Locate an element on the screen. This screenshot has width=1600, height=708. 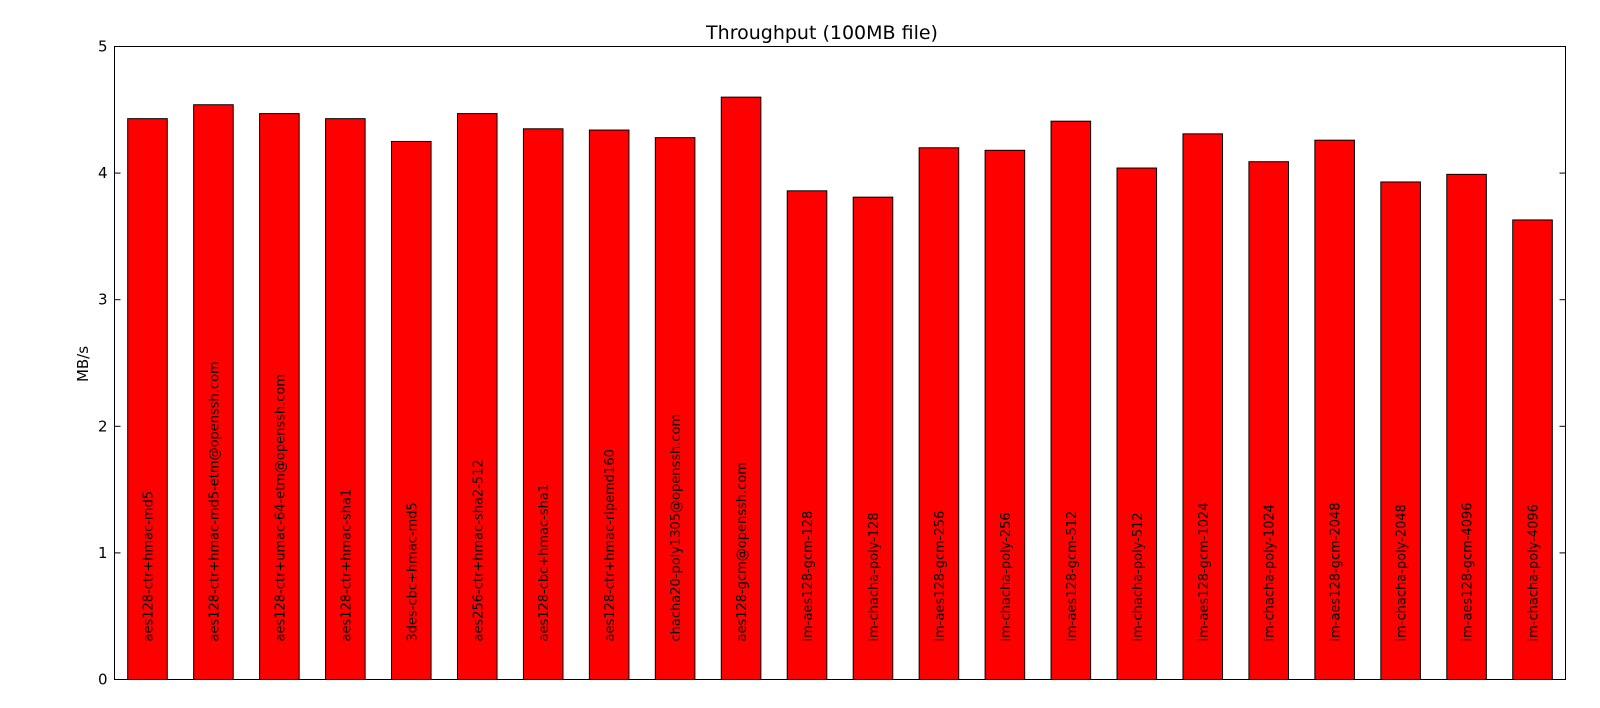
bar-category-label: aes128-gcm@openssh.com is located at coordinates (742, 551).